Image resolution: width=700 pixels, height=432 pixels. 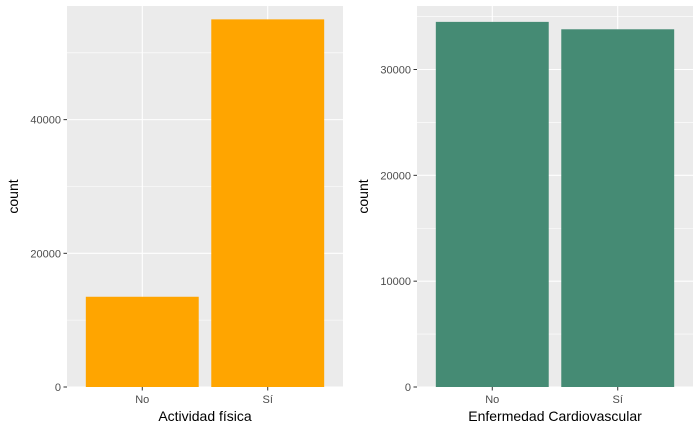 I want to click on y-tick-label: 30000, so click(x=395, y=71).